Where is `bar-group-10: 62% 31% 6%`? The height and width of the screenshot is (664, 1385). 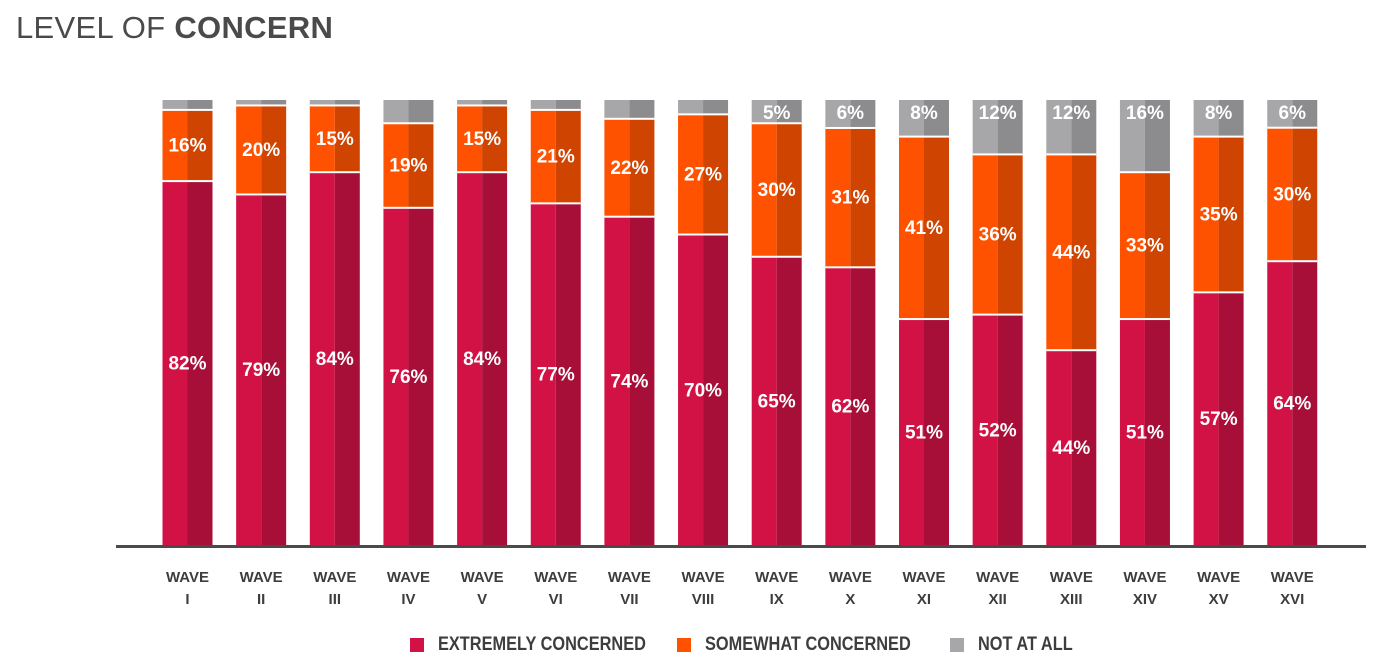
bar-group-10: 62% 31% 6% is located at coordinates (850, 322).